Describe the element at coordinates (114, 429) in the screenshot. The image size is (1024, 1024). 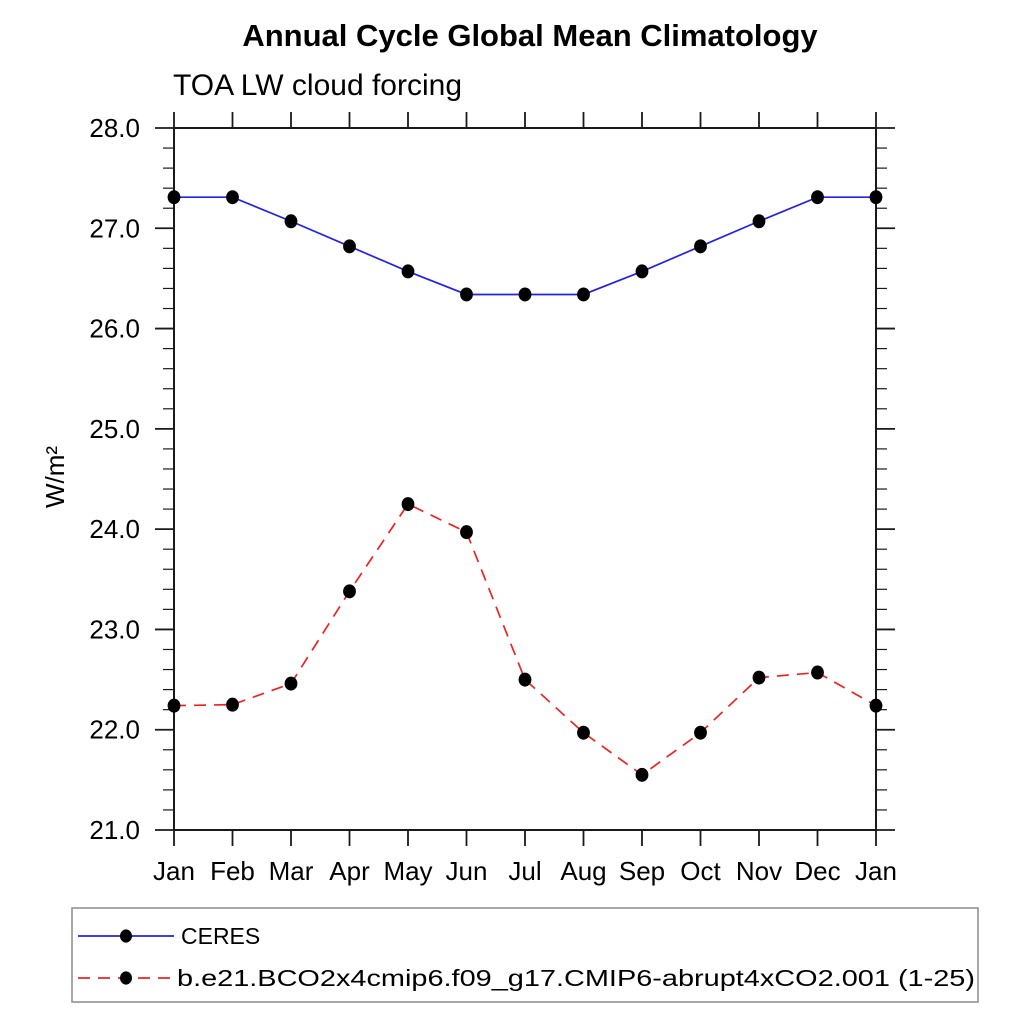
I see `y-tick-label: 25.0` at that location.